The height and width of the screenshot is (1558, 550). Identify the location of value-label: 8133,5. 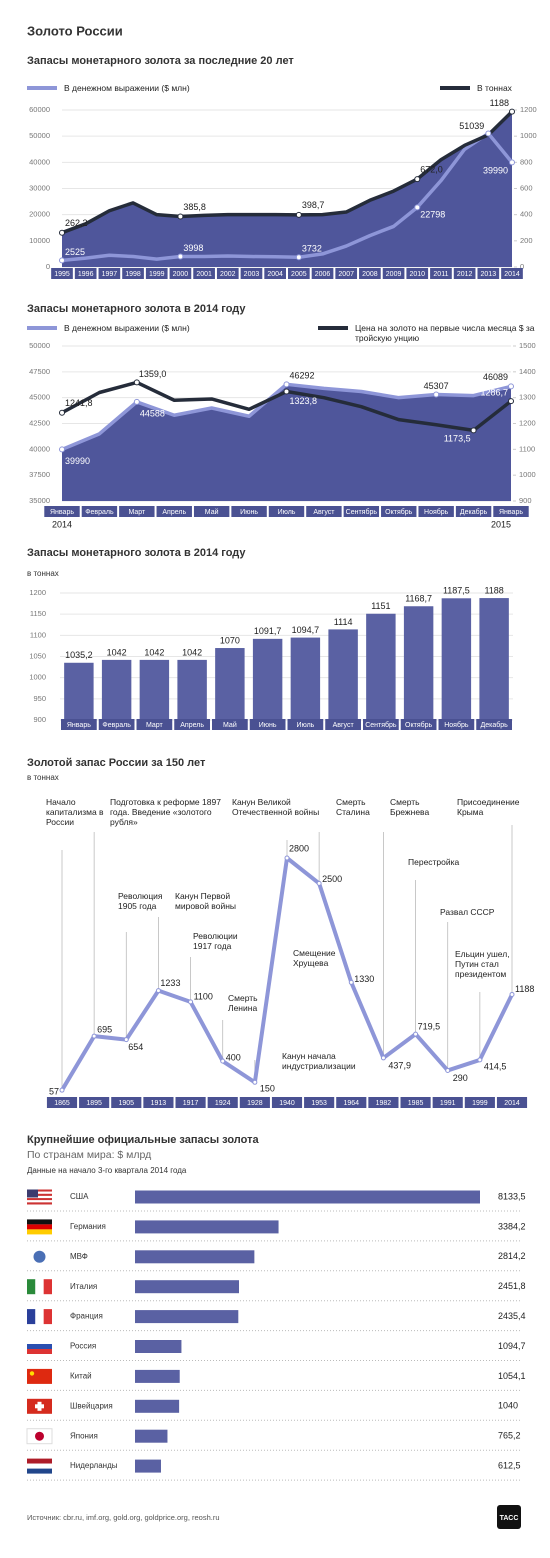
(512, 1196).